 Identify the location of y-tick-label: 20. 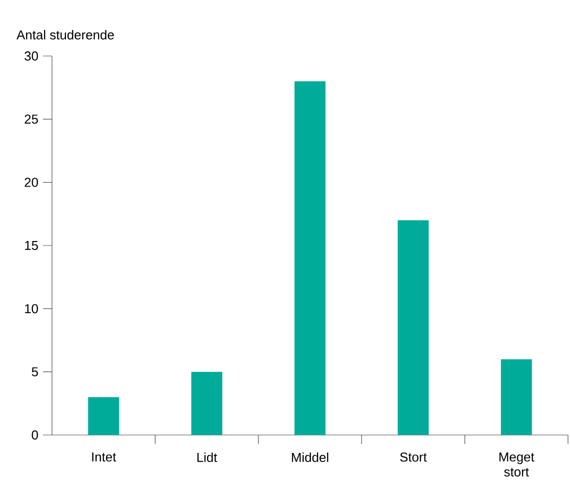
(31, 182).